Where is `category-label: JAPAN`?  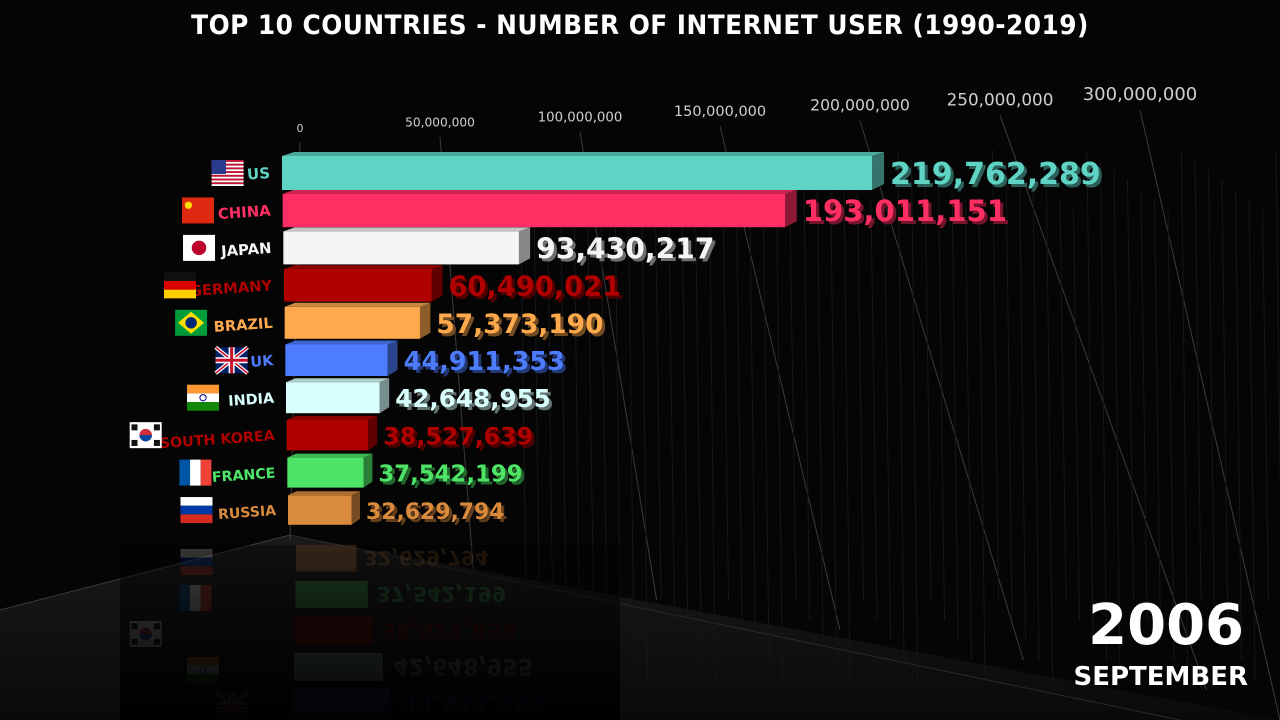
category-label: JAPAN is located at coordinates (246, 250).